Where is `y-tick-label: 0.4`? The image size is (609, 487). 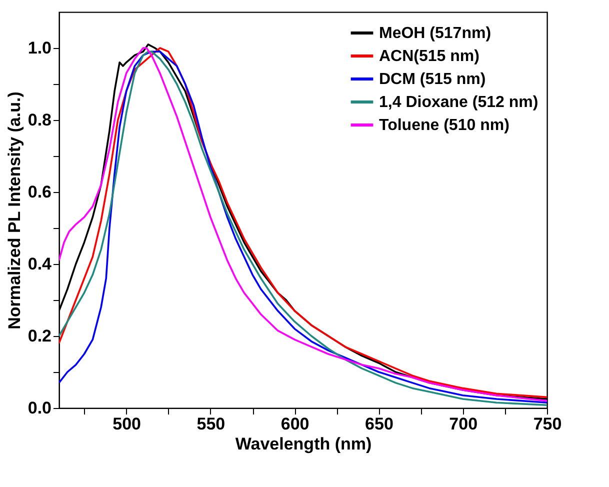
y-tick-label: 0.4 is located at coordinates (40, 264).